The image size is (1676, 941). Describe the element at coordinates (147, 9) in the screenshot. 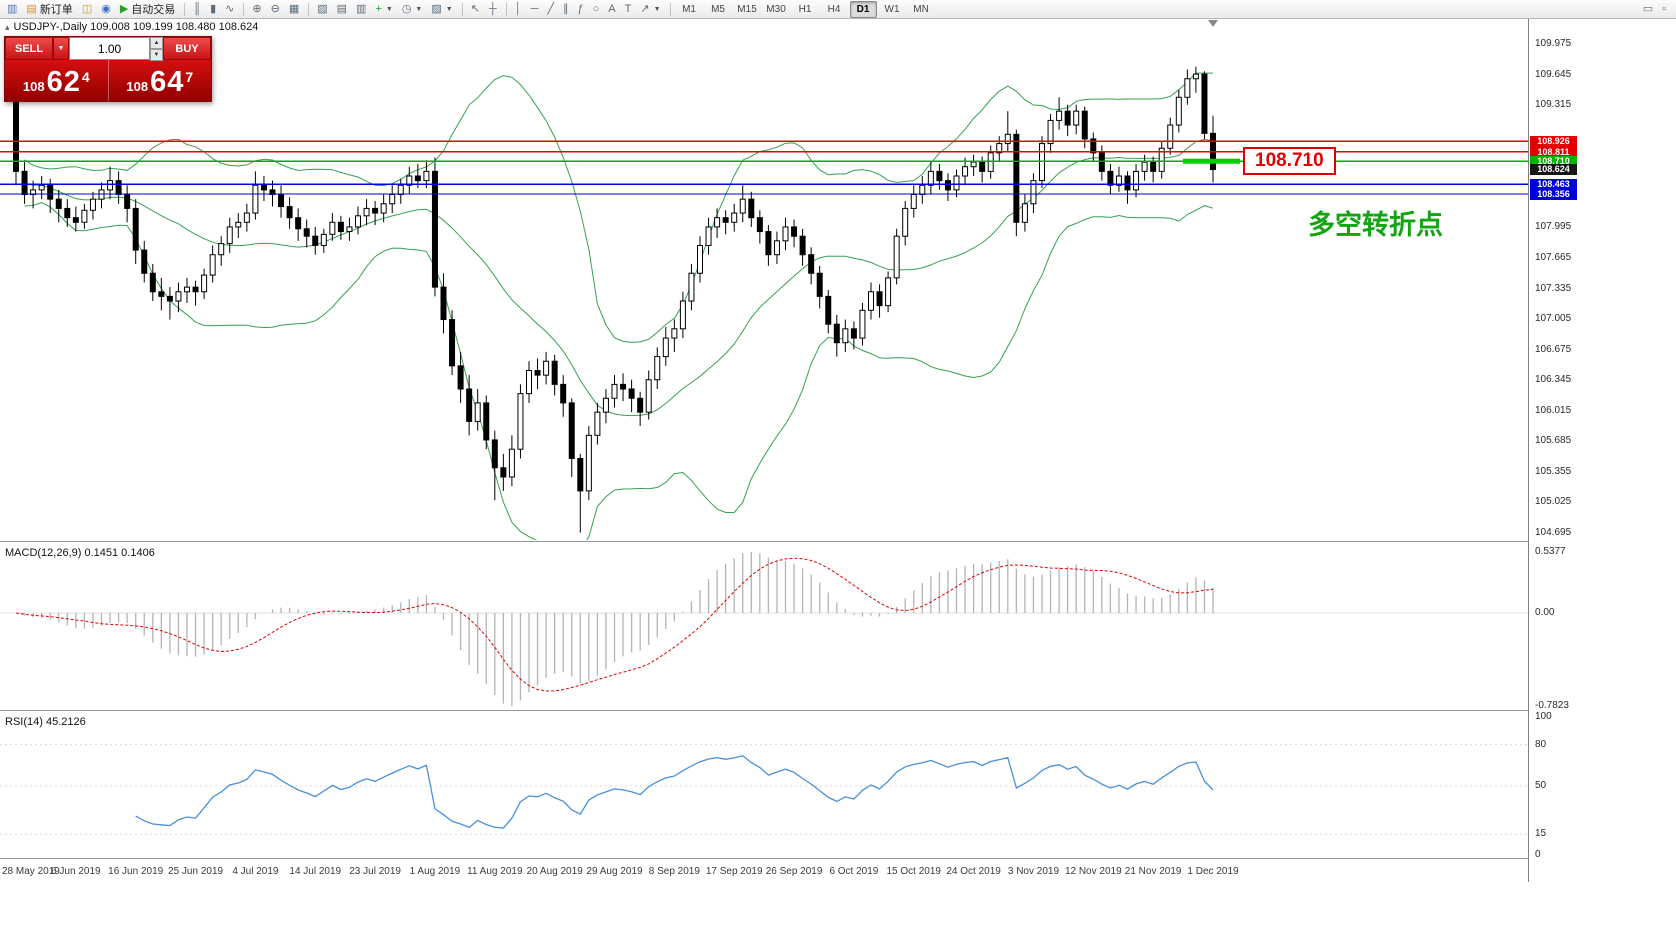

I see `autotrading-button: ▶ 自动交易` at that location.